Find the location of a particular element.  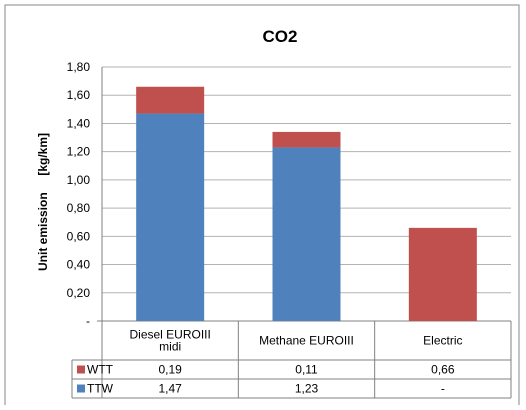

table-value: 1,23 is located at coordinates (307, 389).